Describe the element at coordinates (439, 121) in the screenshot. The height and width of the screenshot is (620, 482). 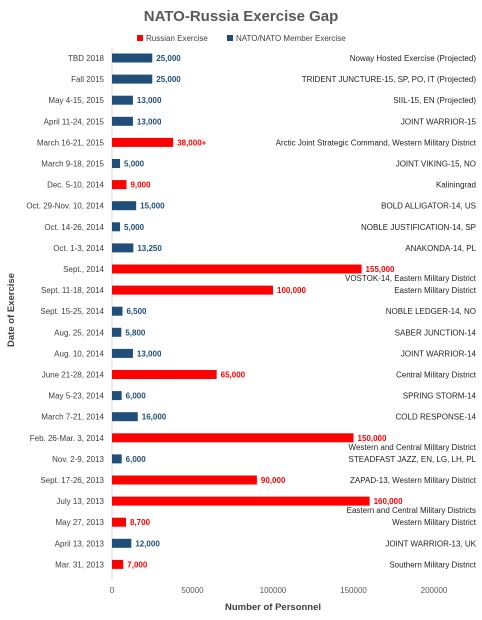
I see `exercise-label: JOINT WARRIOR-15` at that location.